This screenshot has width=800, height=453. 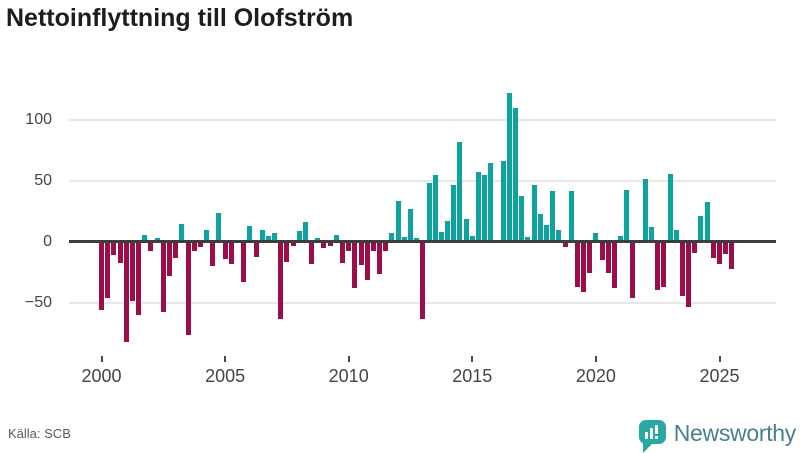 I want to click on chart-title: Nettoinflyttning till Olofström, so click(x=180, y=18).